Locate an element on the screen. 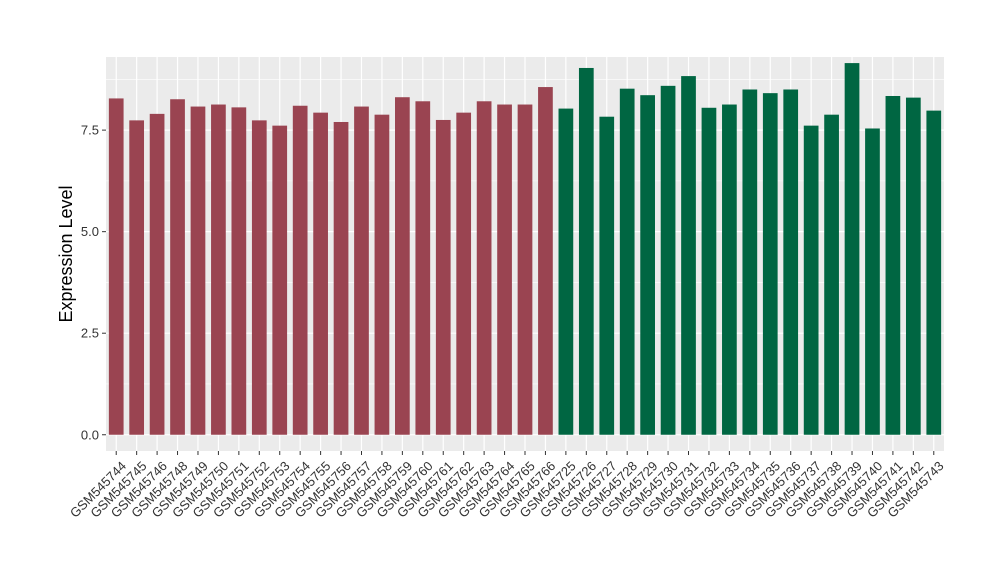 This screenshot has height=580, width=1000. y-axis: 0.0 2.5 5.0 7.5 is located at coordinates (93, 282).